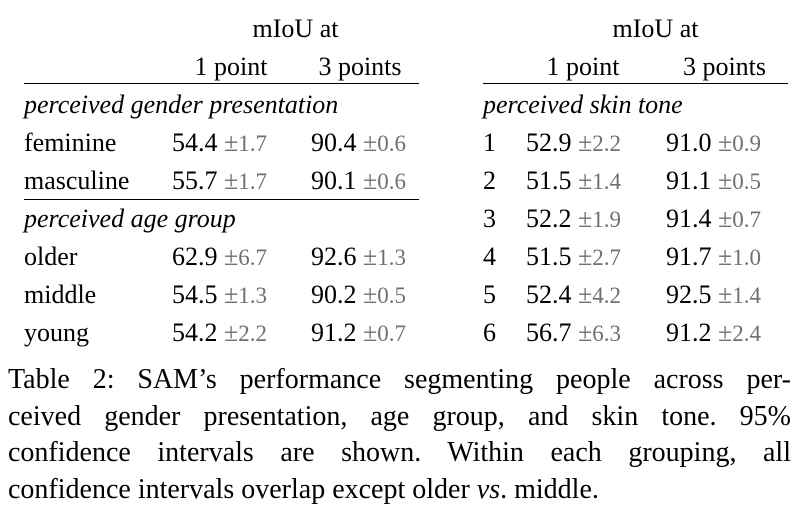 The image size is (799, 517). Describe the element at coordinates (574, 218) in the screenshot. I see `value-1-point: 52.2 ±1.9` at that location.